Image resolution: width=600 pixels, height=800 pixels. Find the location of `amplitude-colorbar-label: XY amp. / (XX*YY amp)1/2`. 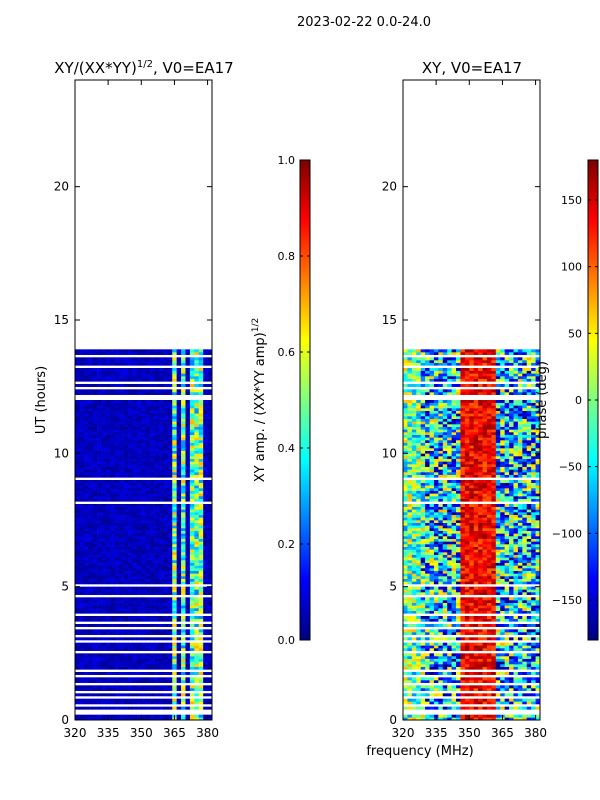

amplitude-colorbar-label: XY amp. / (XX*YY amp)1/2 is located at coordinates (259, 400).